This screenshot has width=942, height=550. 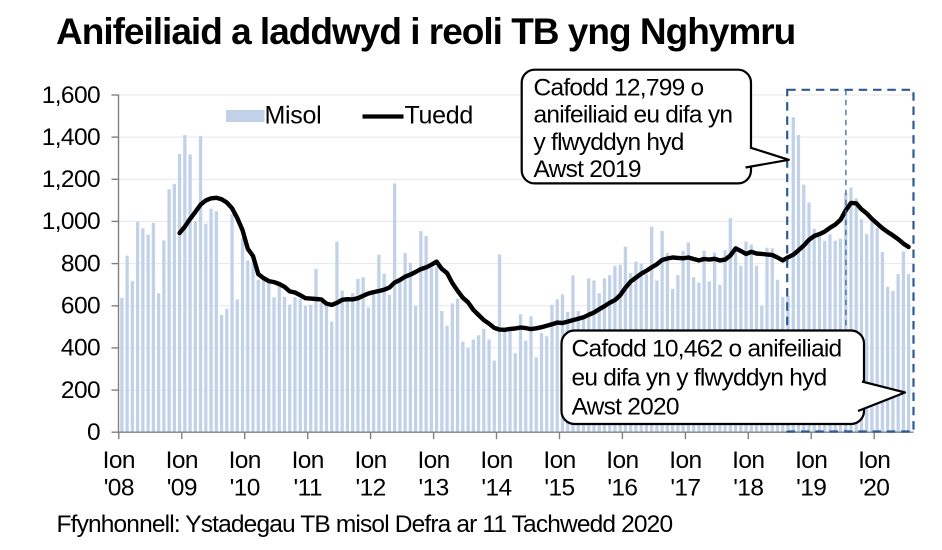 I want to click on svg-text: y flwyddyn hyd, so click(x=609, y=142).